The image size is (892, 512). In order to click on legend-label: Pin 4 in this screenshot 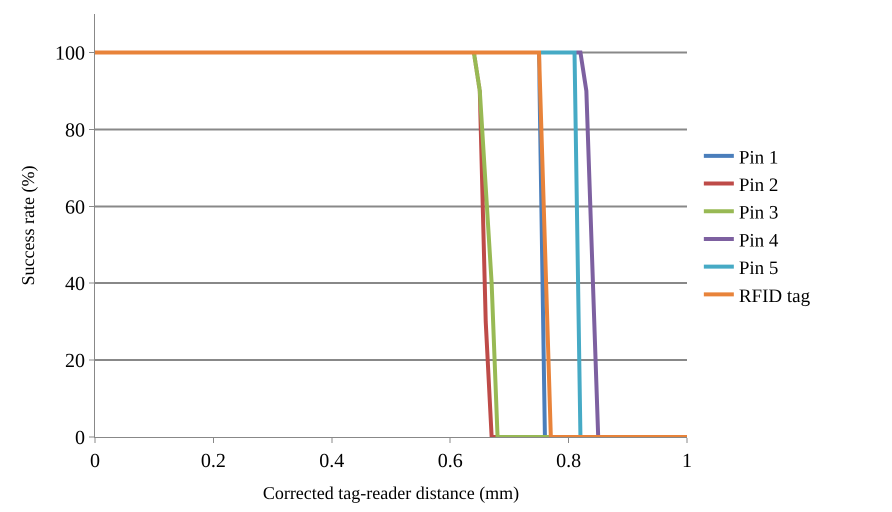, I will do `click(758, 241)`.